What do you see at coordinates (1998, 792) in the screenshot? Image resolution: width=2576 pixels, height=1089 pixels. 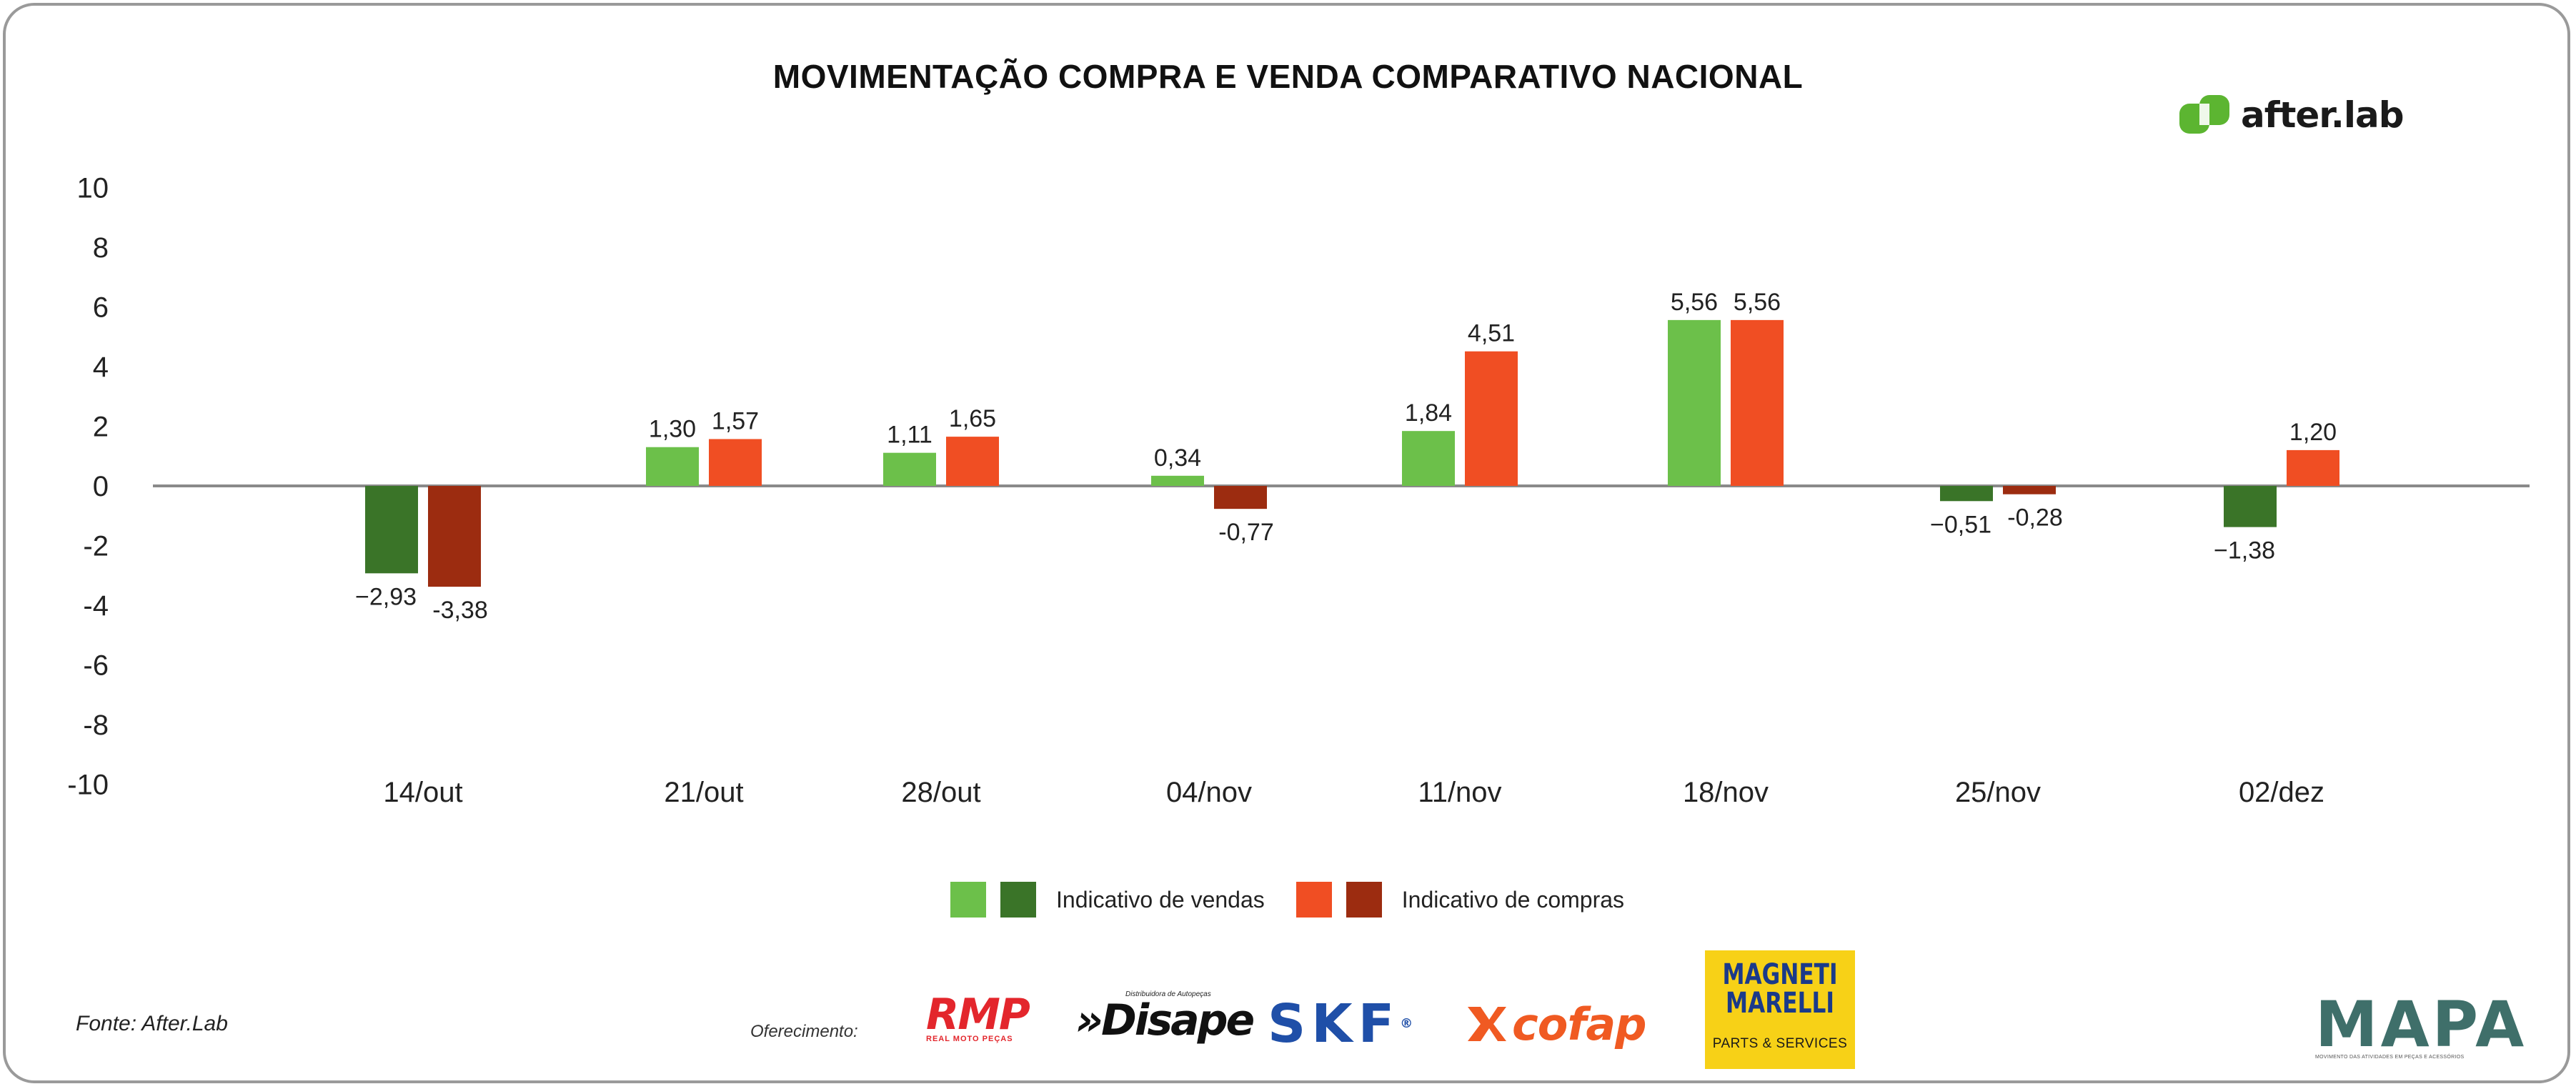 I see `x-tick-label: 25/nov` at bounding box center [1998, 792].